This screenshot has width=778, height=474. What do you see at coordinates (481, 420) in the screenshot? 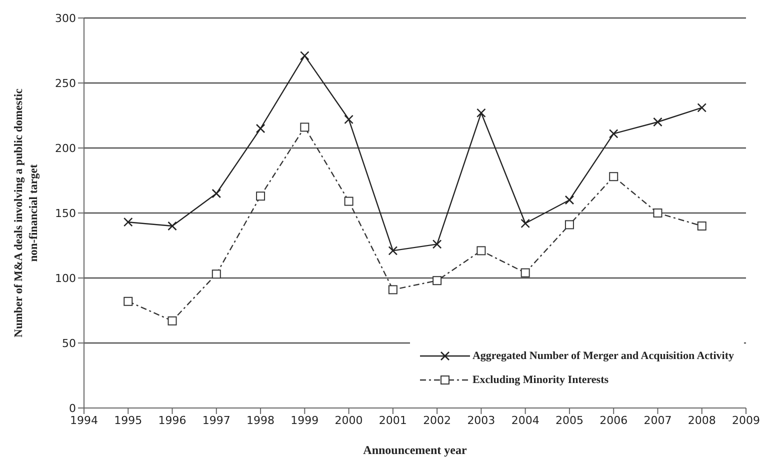
I see `x-tick-label: 2003` at bounding box center [481, 420].